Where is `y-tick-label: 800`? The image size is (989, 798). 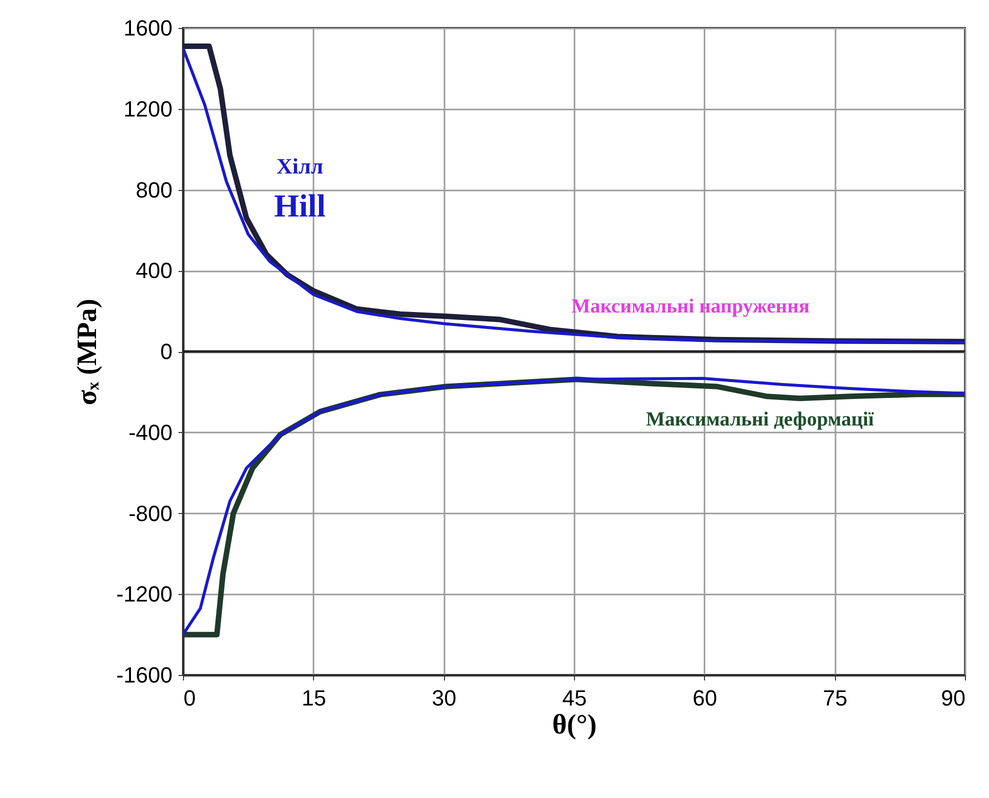
y-tick-label: 800 is located at coordinates (154, 189).